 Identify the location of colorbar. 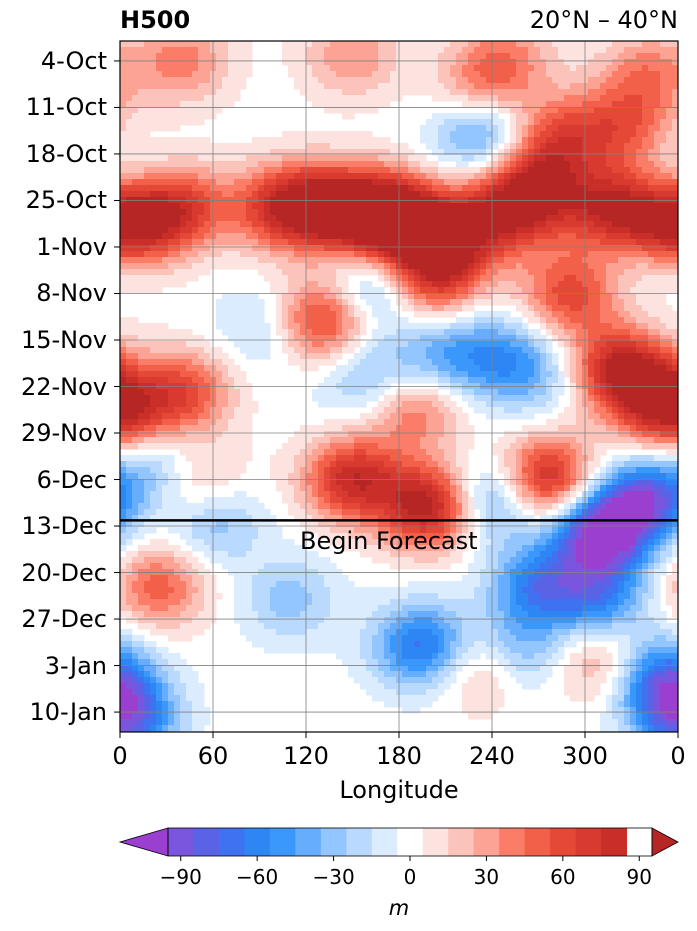
(398, 844).